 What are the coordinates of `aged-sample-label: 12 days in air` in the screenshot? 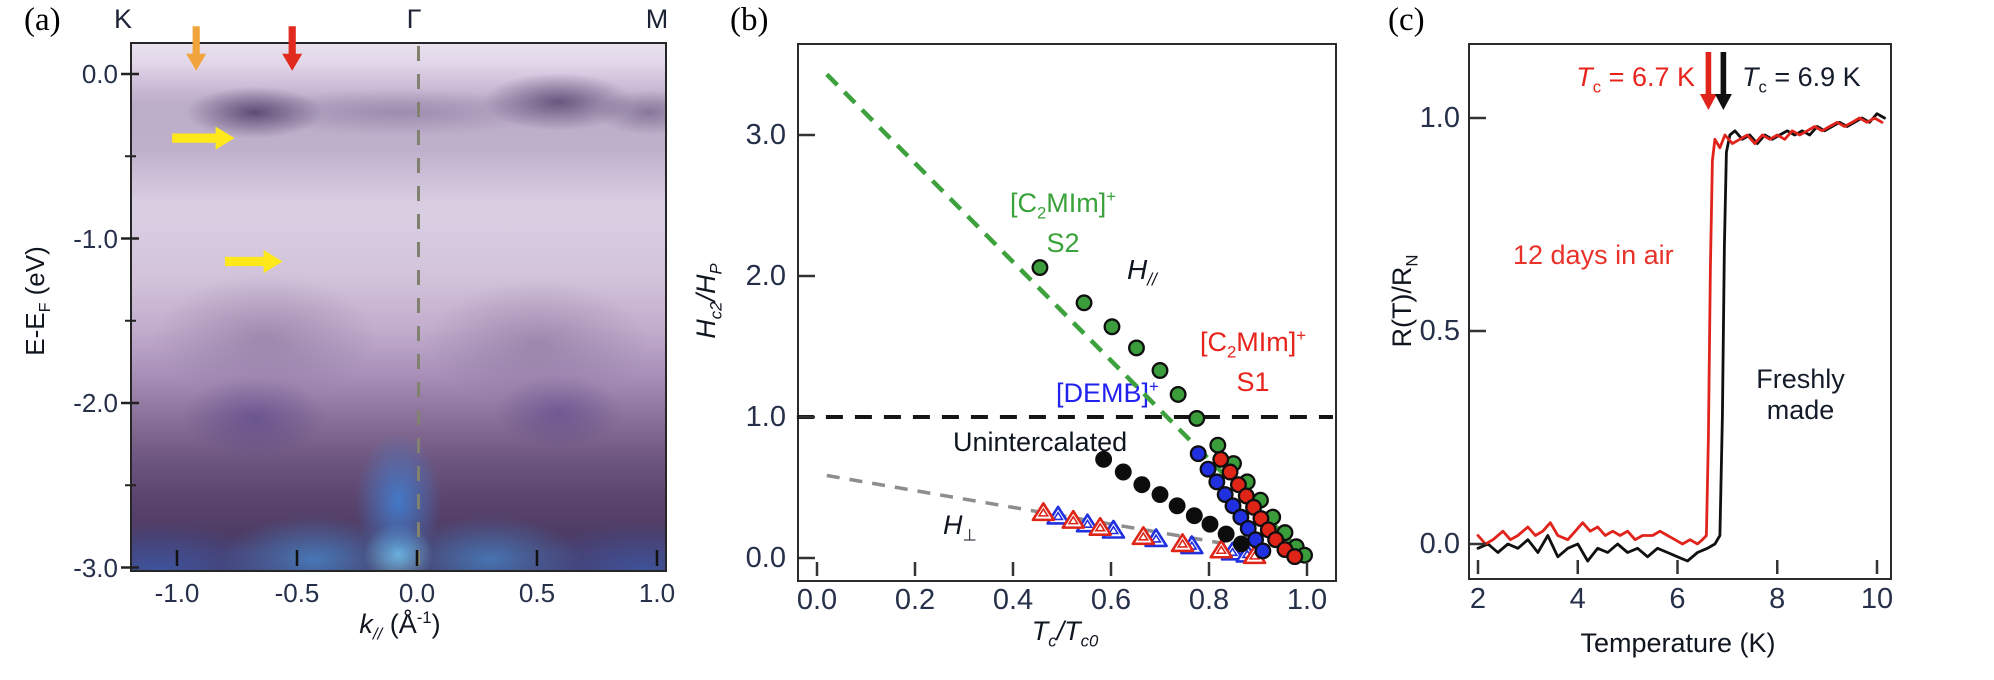 It's located at (1593, 255).